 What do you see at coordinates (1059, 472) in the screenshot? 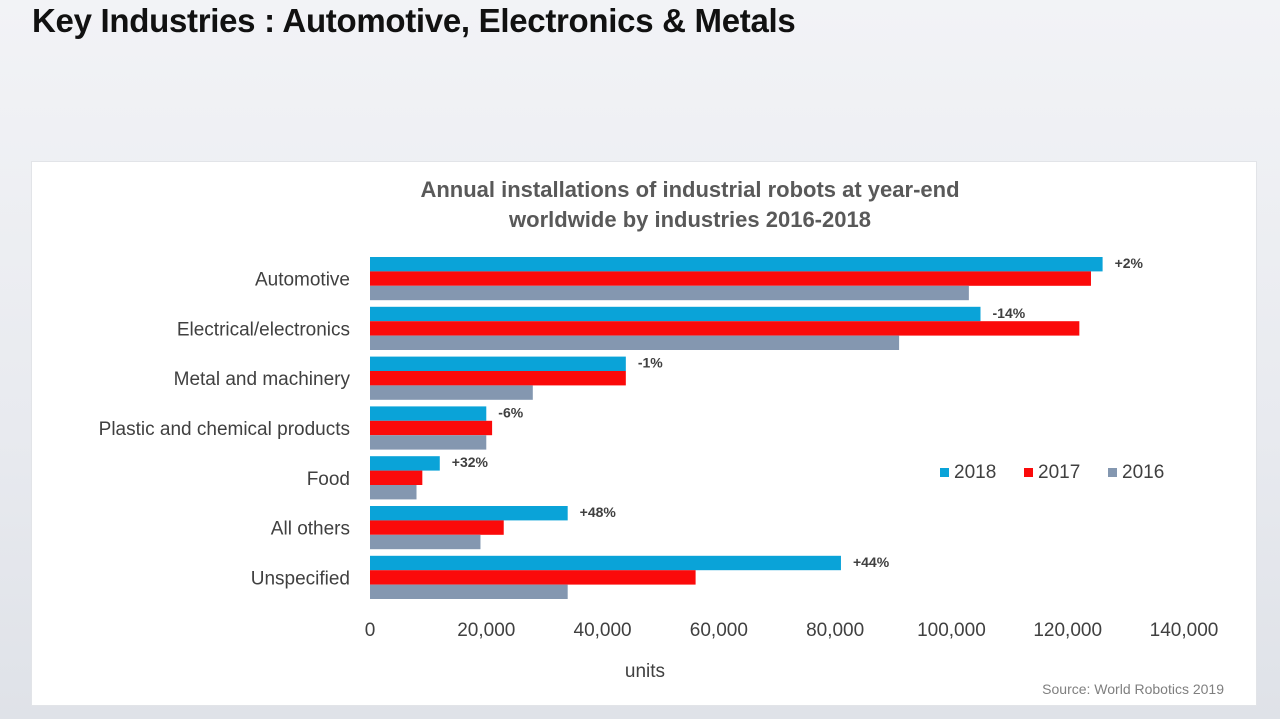
I see `legend-label: 2017` at bounding box center [1059, 472].